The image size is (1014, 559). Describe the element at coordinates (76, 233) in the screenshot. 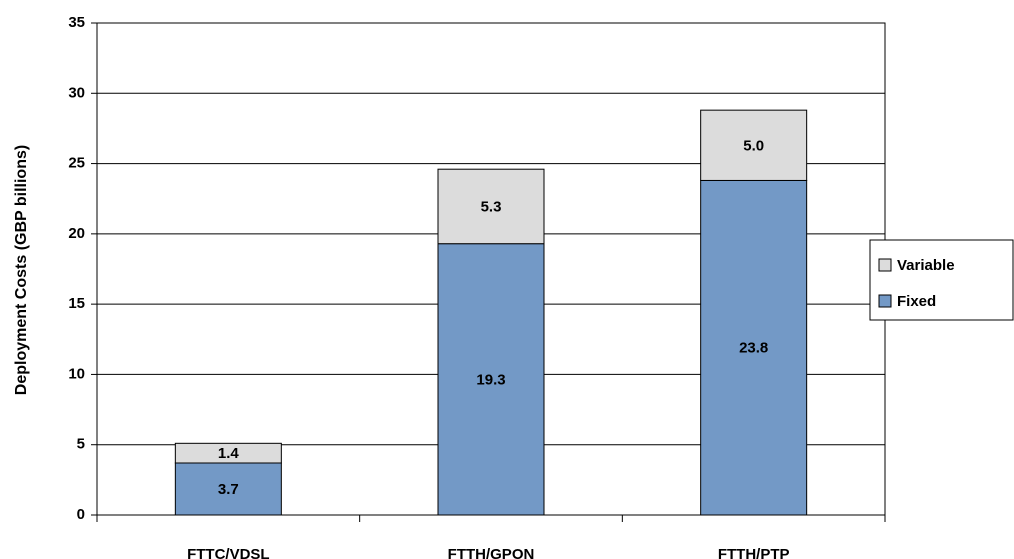

I see `y-tick-label: 20` at that location.